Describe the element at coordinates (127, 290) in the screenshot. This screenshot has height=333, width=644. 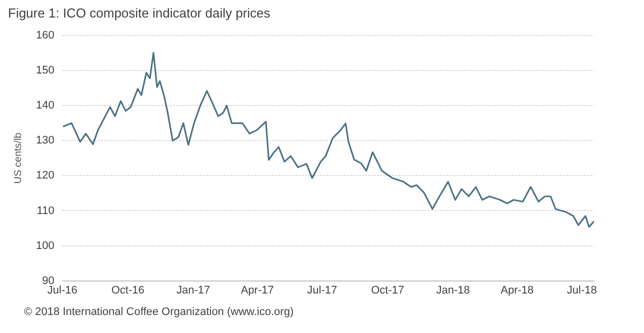
I see `x-tick-label: Oct-16` at that location.